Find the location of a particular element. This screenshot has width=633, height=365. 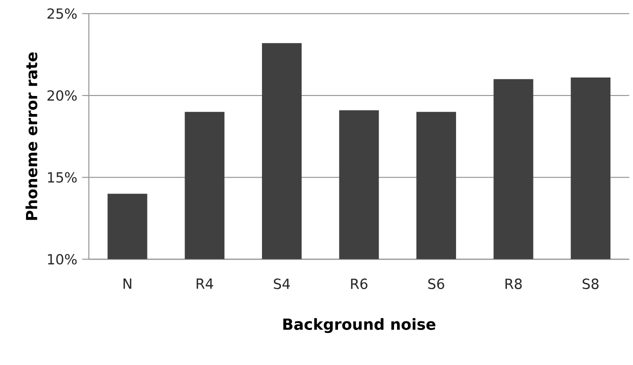

x-tick-label: S8 is located at coordinates (590, 284).